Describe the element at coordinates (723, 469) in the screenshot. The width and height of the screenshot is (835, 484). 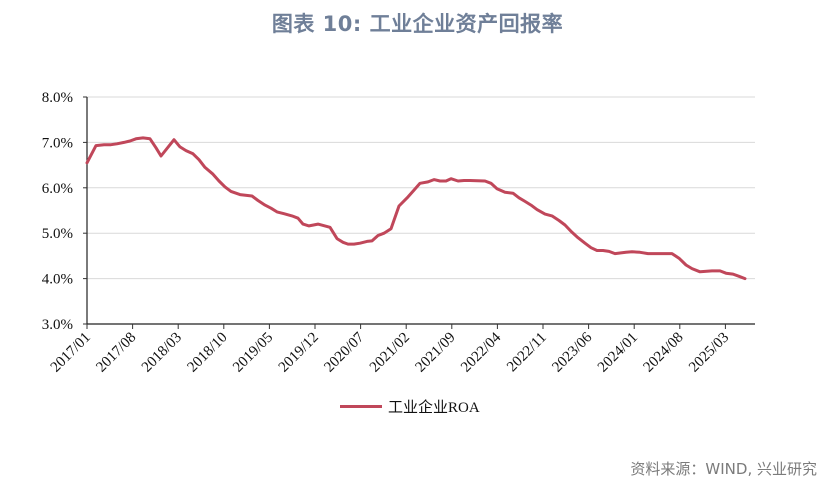
I see `source-note: 资料来源：WIND, 兴业研究` at that location.